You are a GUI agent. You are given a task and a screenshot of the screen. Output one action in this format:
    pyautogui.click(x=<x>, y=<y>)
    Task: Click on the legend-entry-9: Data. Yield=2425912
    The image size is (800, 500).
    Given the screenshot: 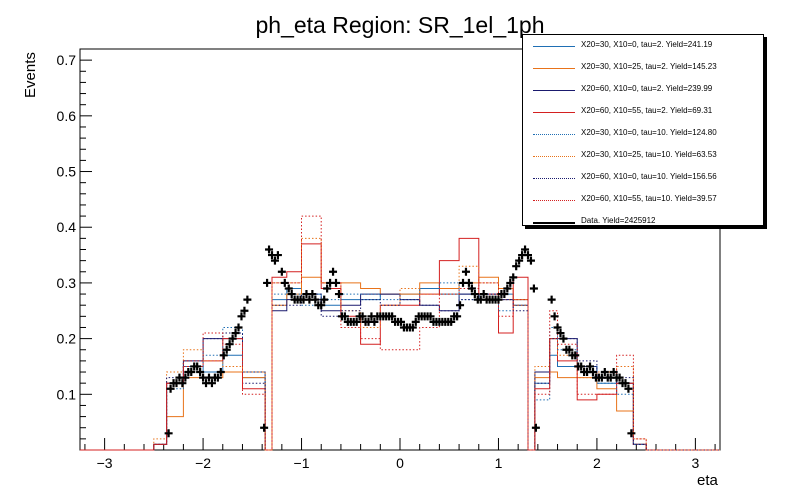 What is the action you would take?
    pyautogui.click(x=643, y=223)
    